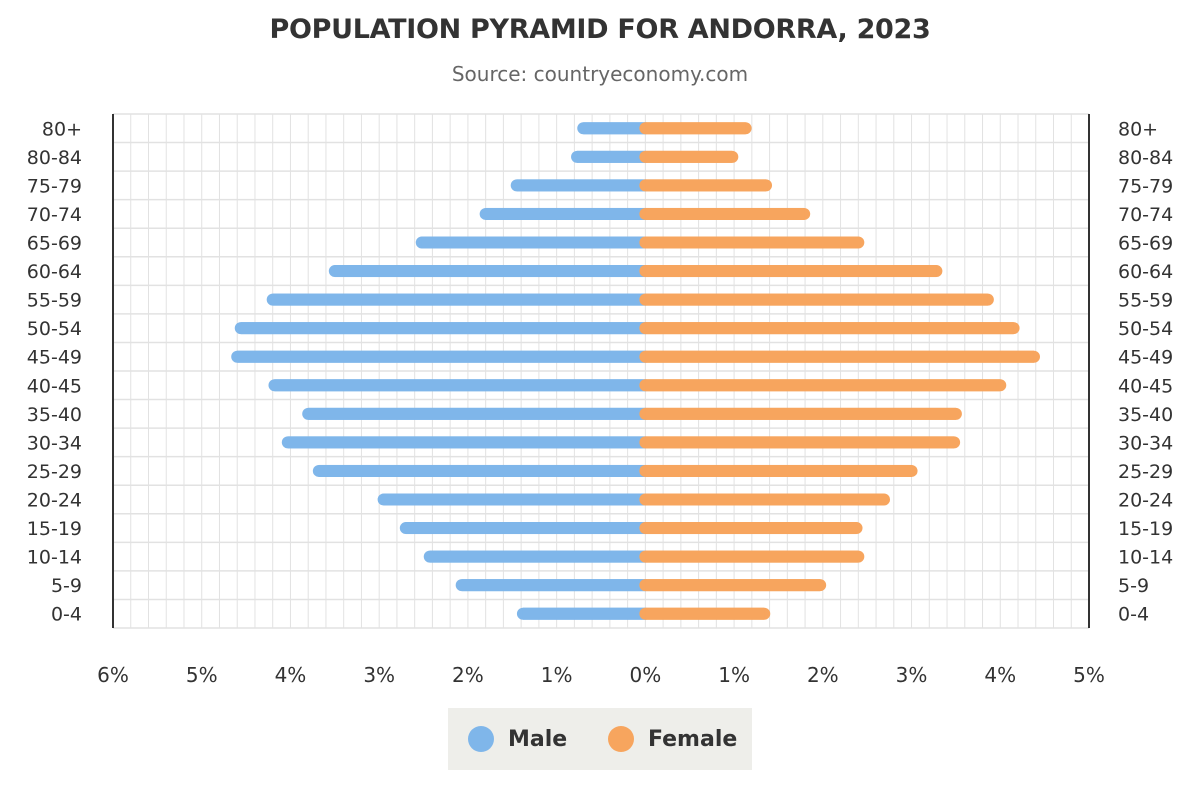  Describe the element at coordinates (600, 29) in the screenshot. I see `chart-title: POPULATION PYRAMID FOR ANDORRA, 2023` at that location.